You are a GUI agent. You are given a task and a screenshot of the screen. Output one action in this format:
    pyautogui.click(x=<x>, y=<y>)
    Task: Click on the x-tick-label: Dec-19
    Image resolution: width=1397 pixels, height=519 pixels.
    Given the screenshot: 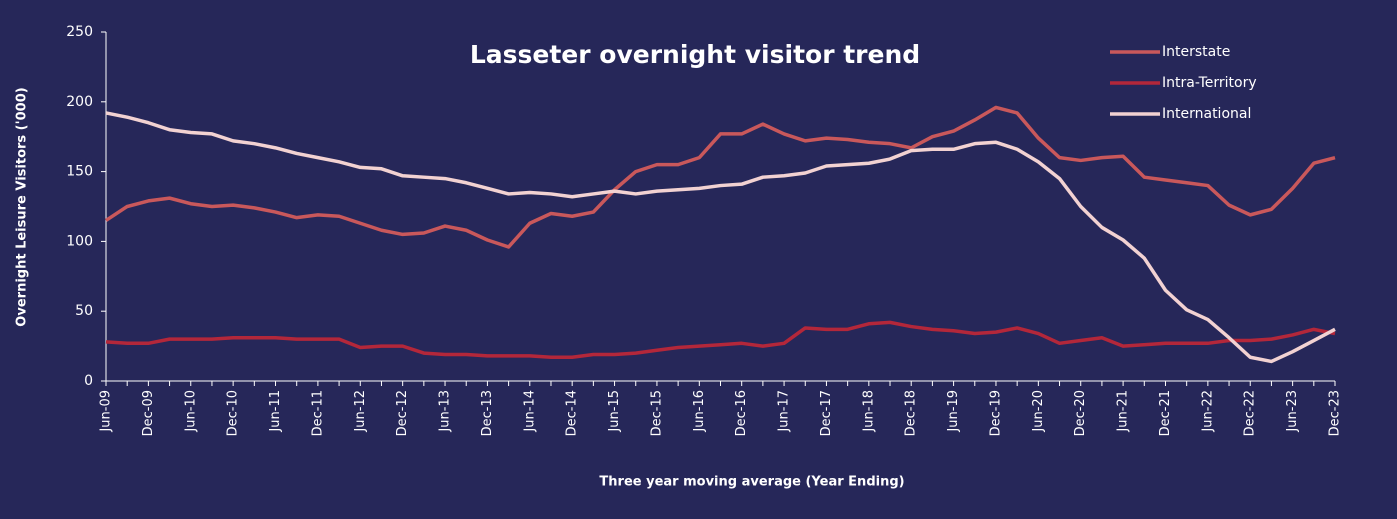 What is the action you would take?
    pyautogui.click(x=995, y=413)
    